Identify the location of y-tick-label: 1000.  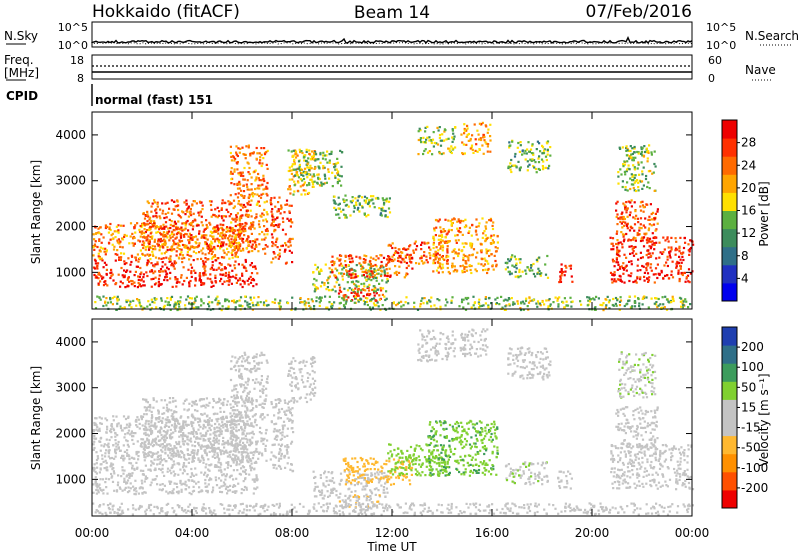
(70, 272).